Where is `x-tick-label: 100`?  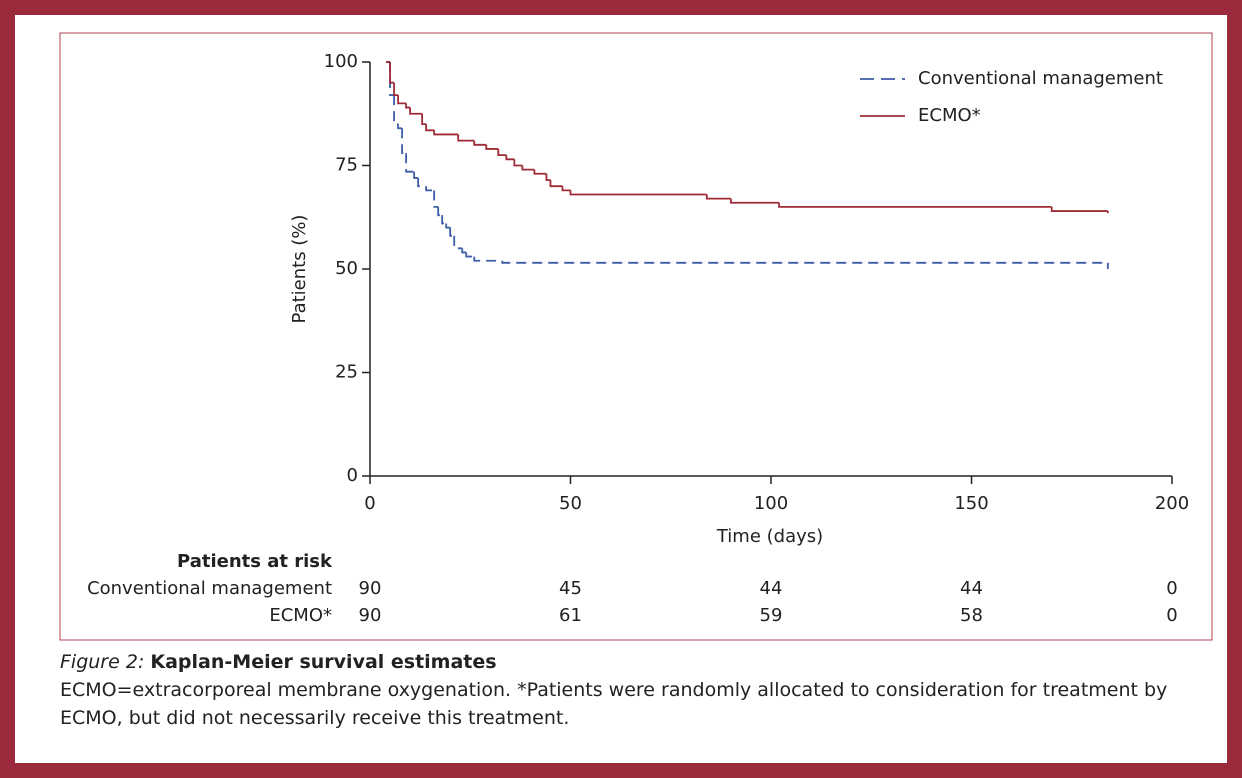
x-tick-label: 100 is located at coordinates (771, 503).